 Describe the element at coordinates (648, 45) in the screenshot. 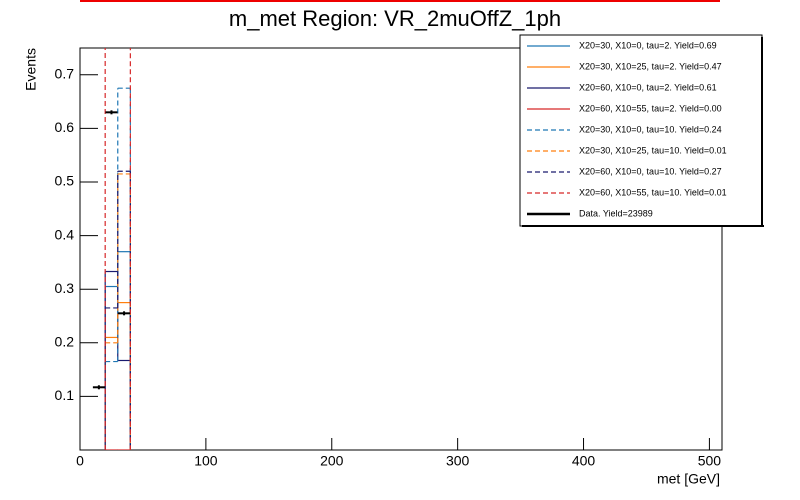

I see `legend-label: X20=30, X10=0, tau=2. Yield=0.69` at that location.